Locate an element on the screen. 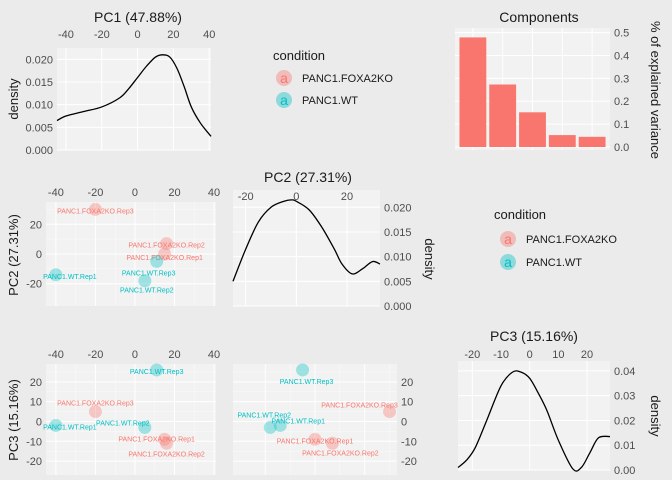 The height and width of the screenshot is (480, 672). scatter-pc2-pc3-point-label: PANC1.FOXA2KO.Rep1 is located at coordinates (315, 441).